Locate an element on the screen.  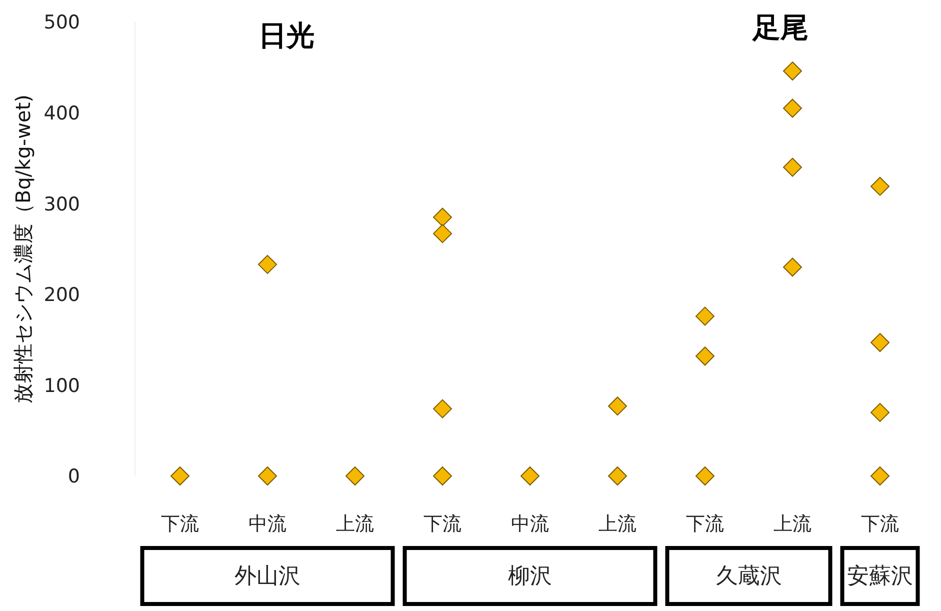
y-tick-label: 500 is located at coordinates (62, 23).